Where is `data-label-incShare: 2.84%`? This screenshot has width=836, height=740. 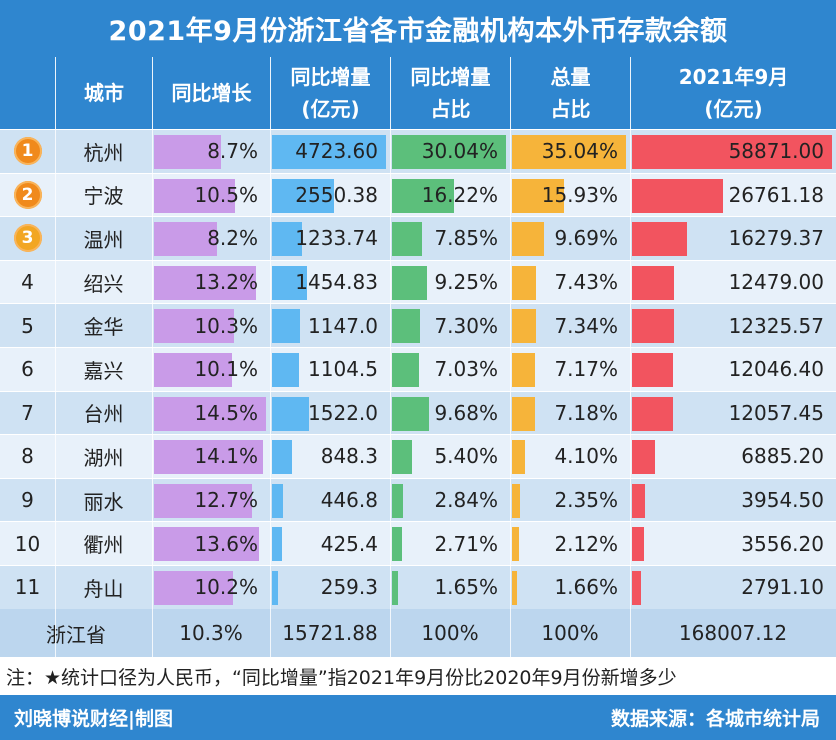
data-label-incShare: 2.84% is located at coordinates (466, 500).